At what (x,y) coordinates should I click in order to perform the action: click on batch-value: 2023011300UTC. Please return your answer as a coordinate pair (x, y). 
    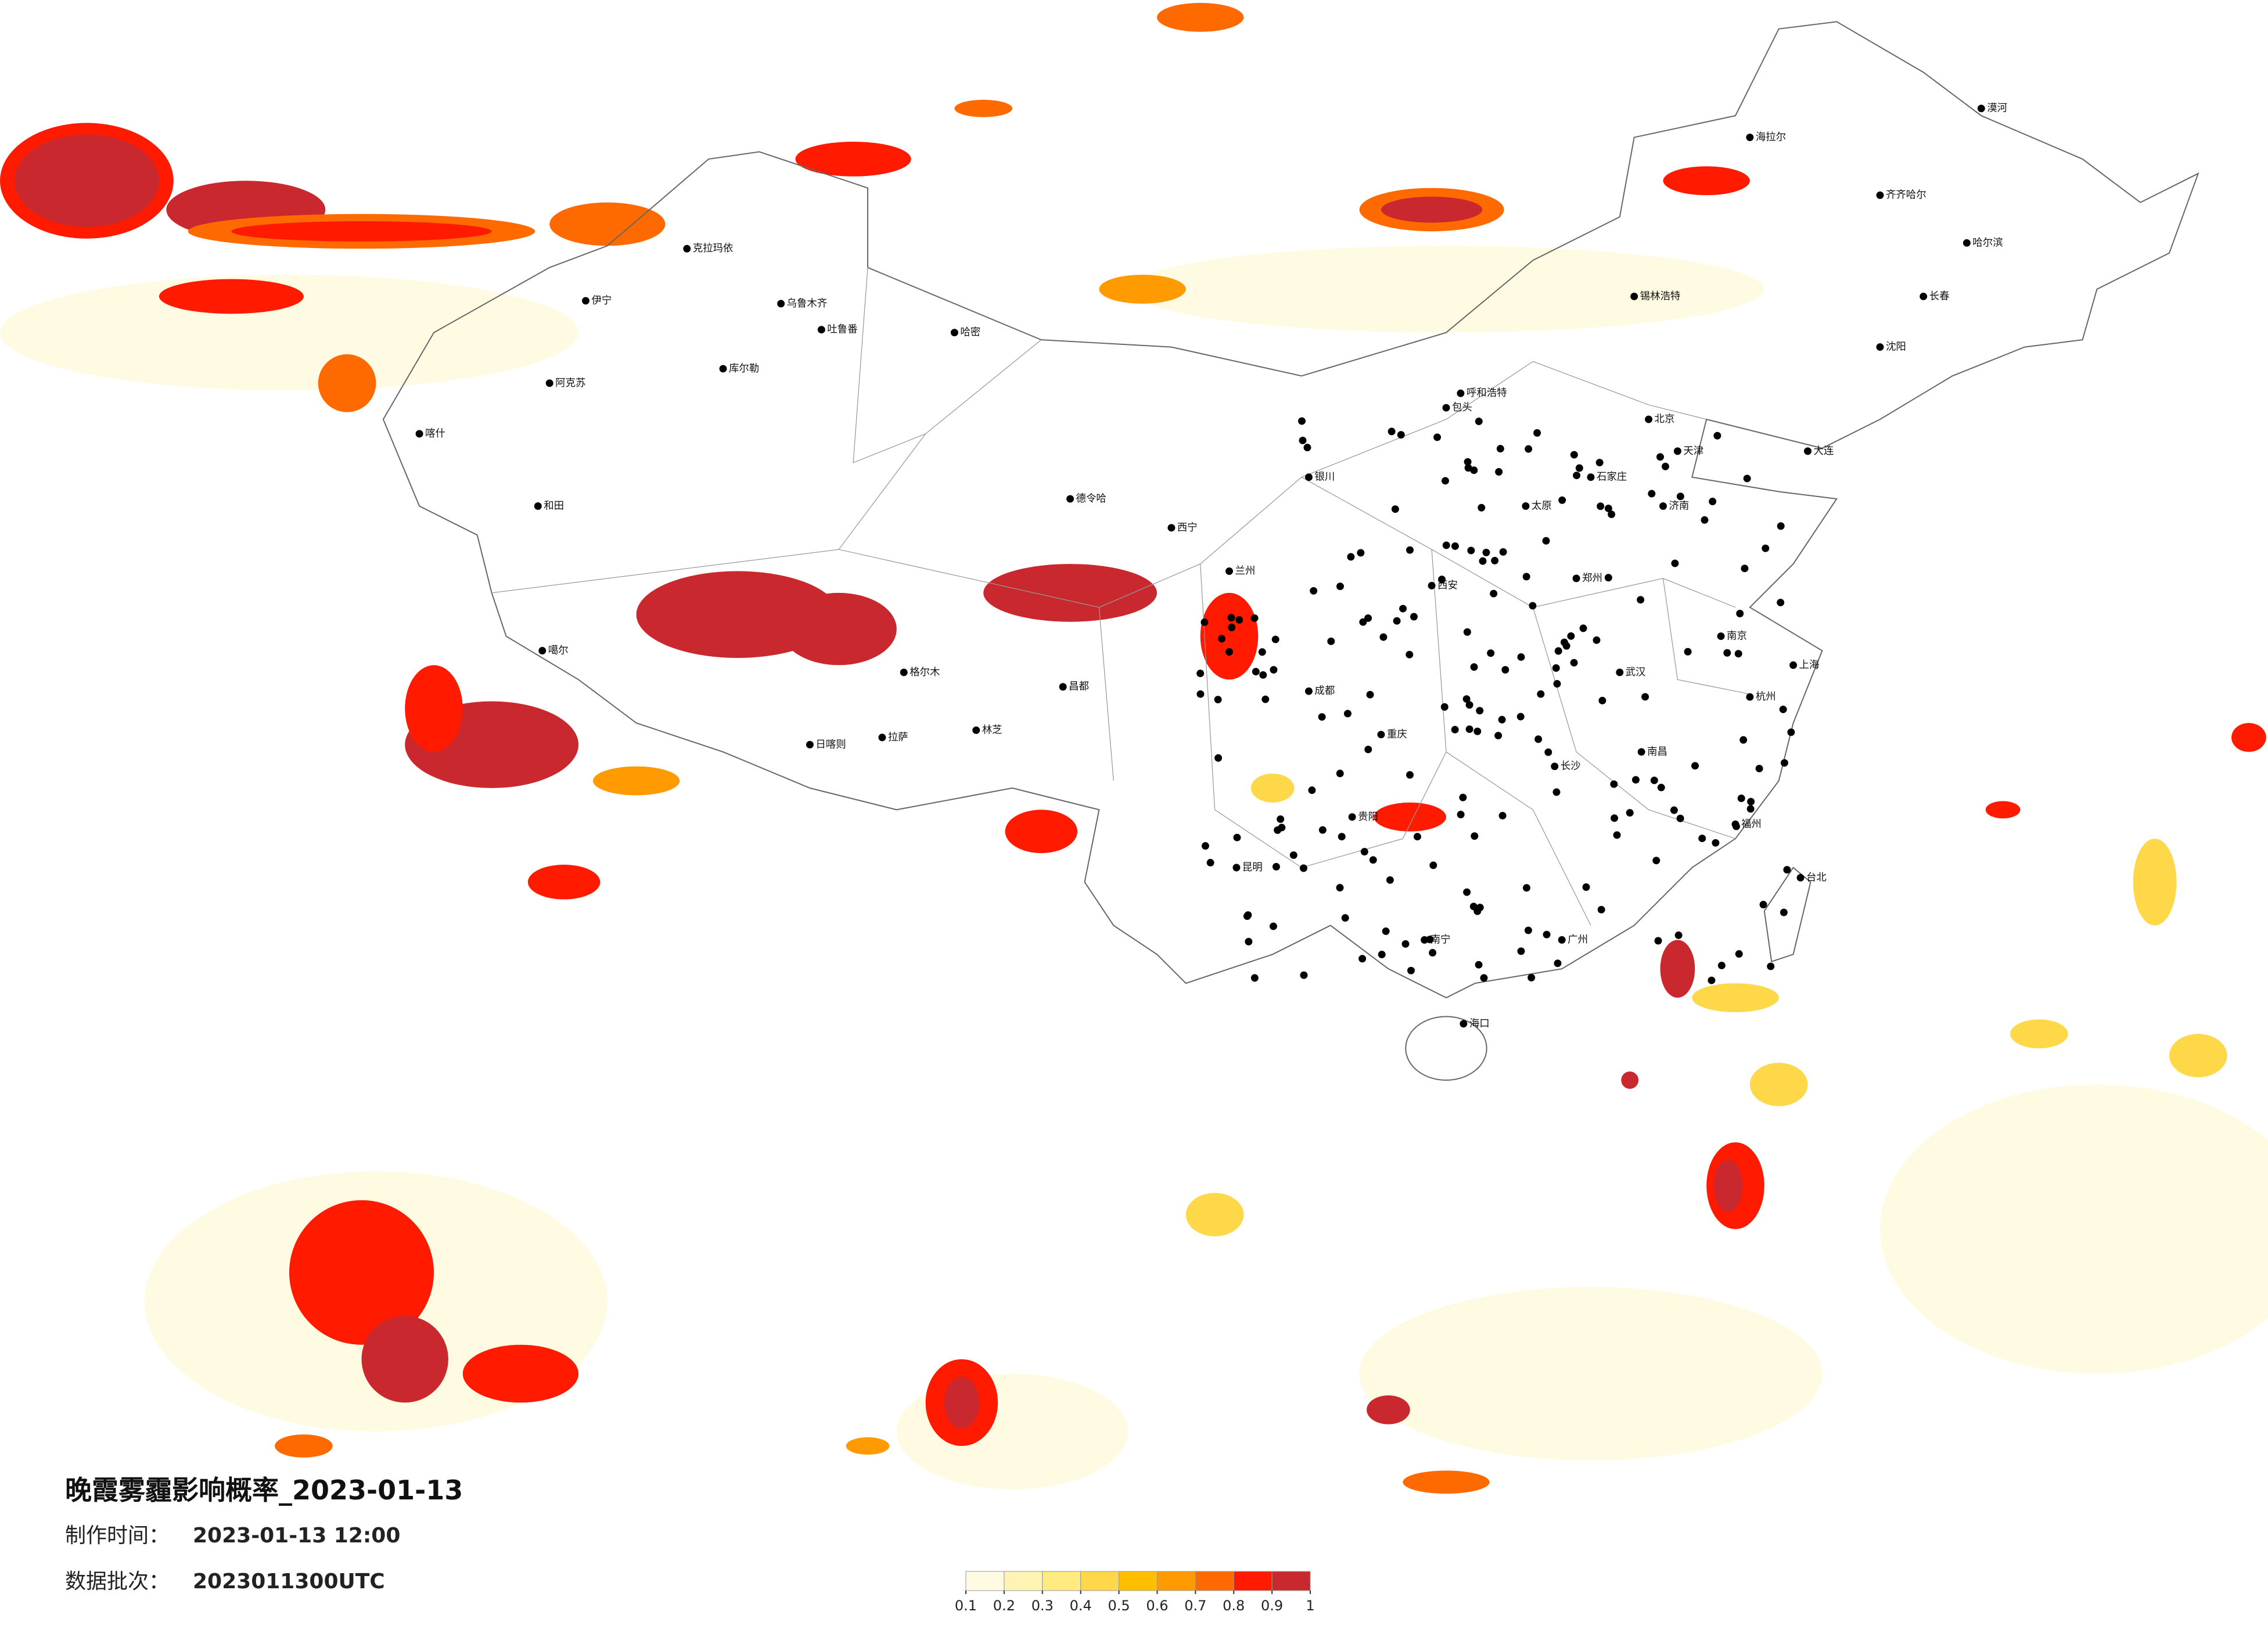
    Looking at the image, I should click on (289, 1581).